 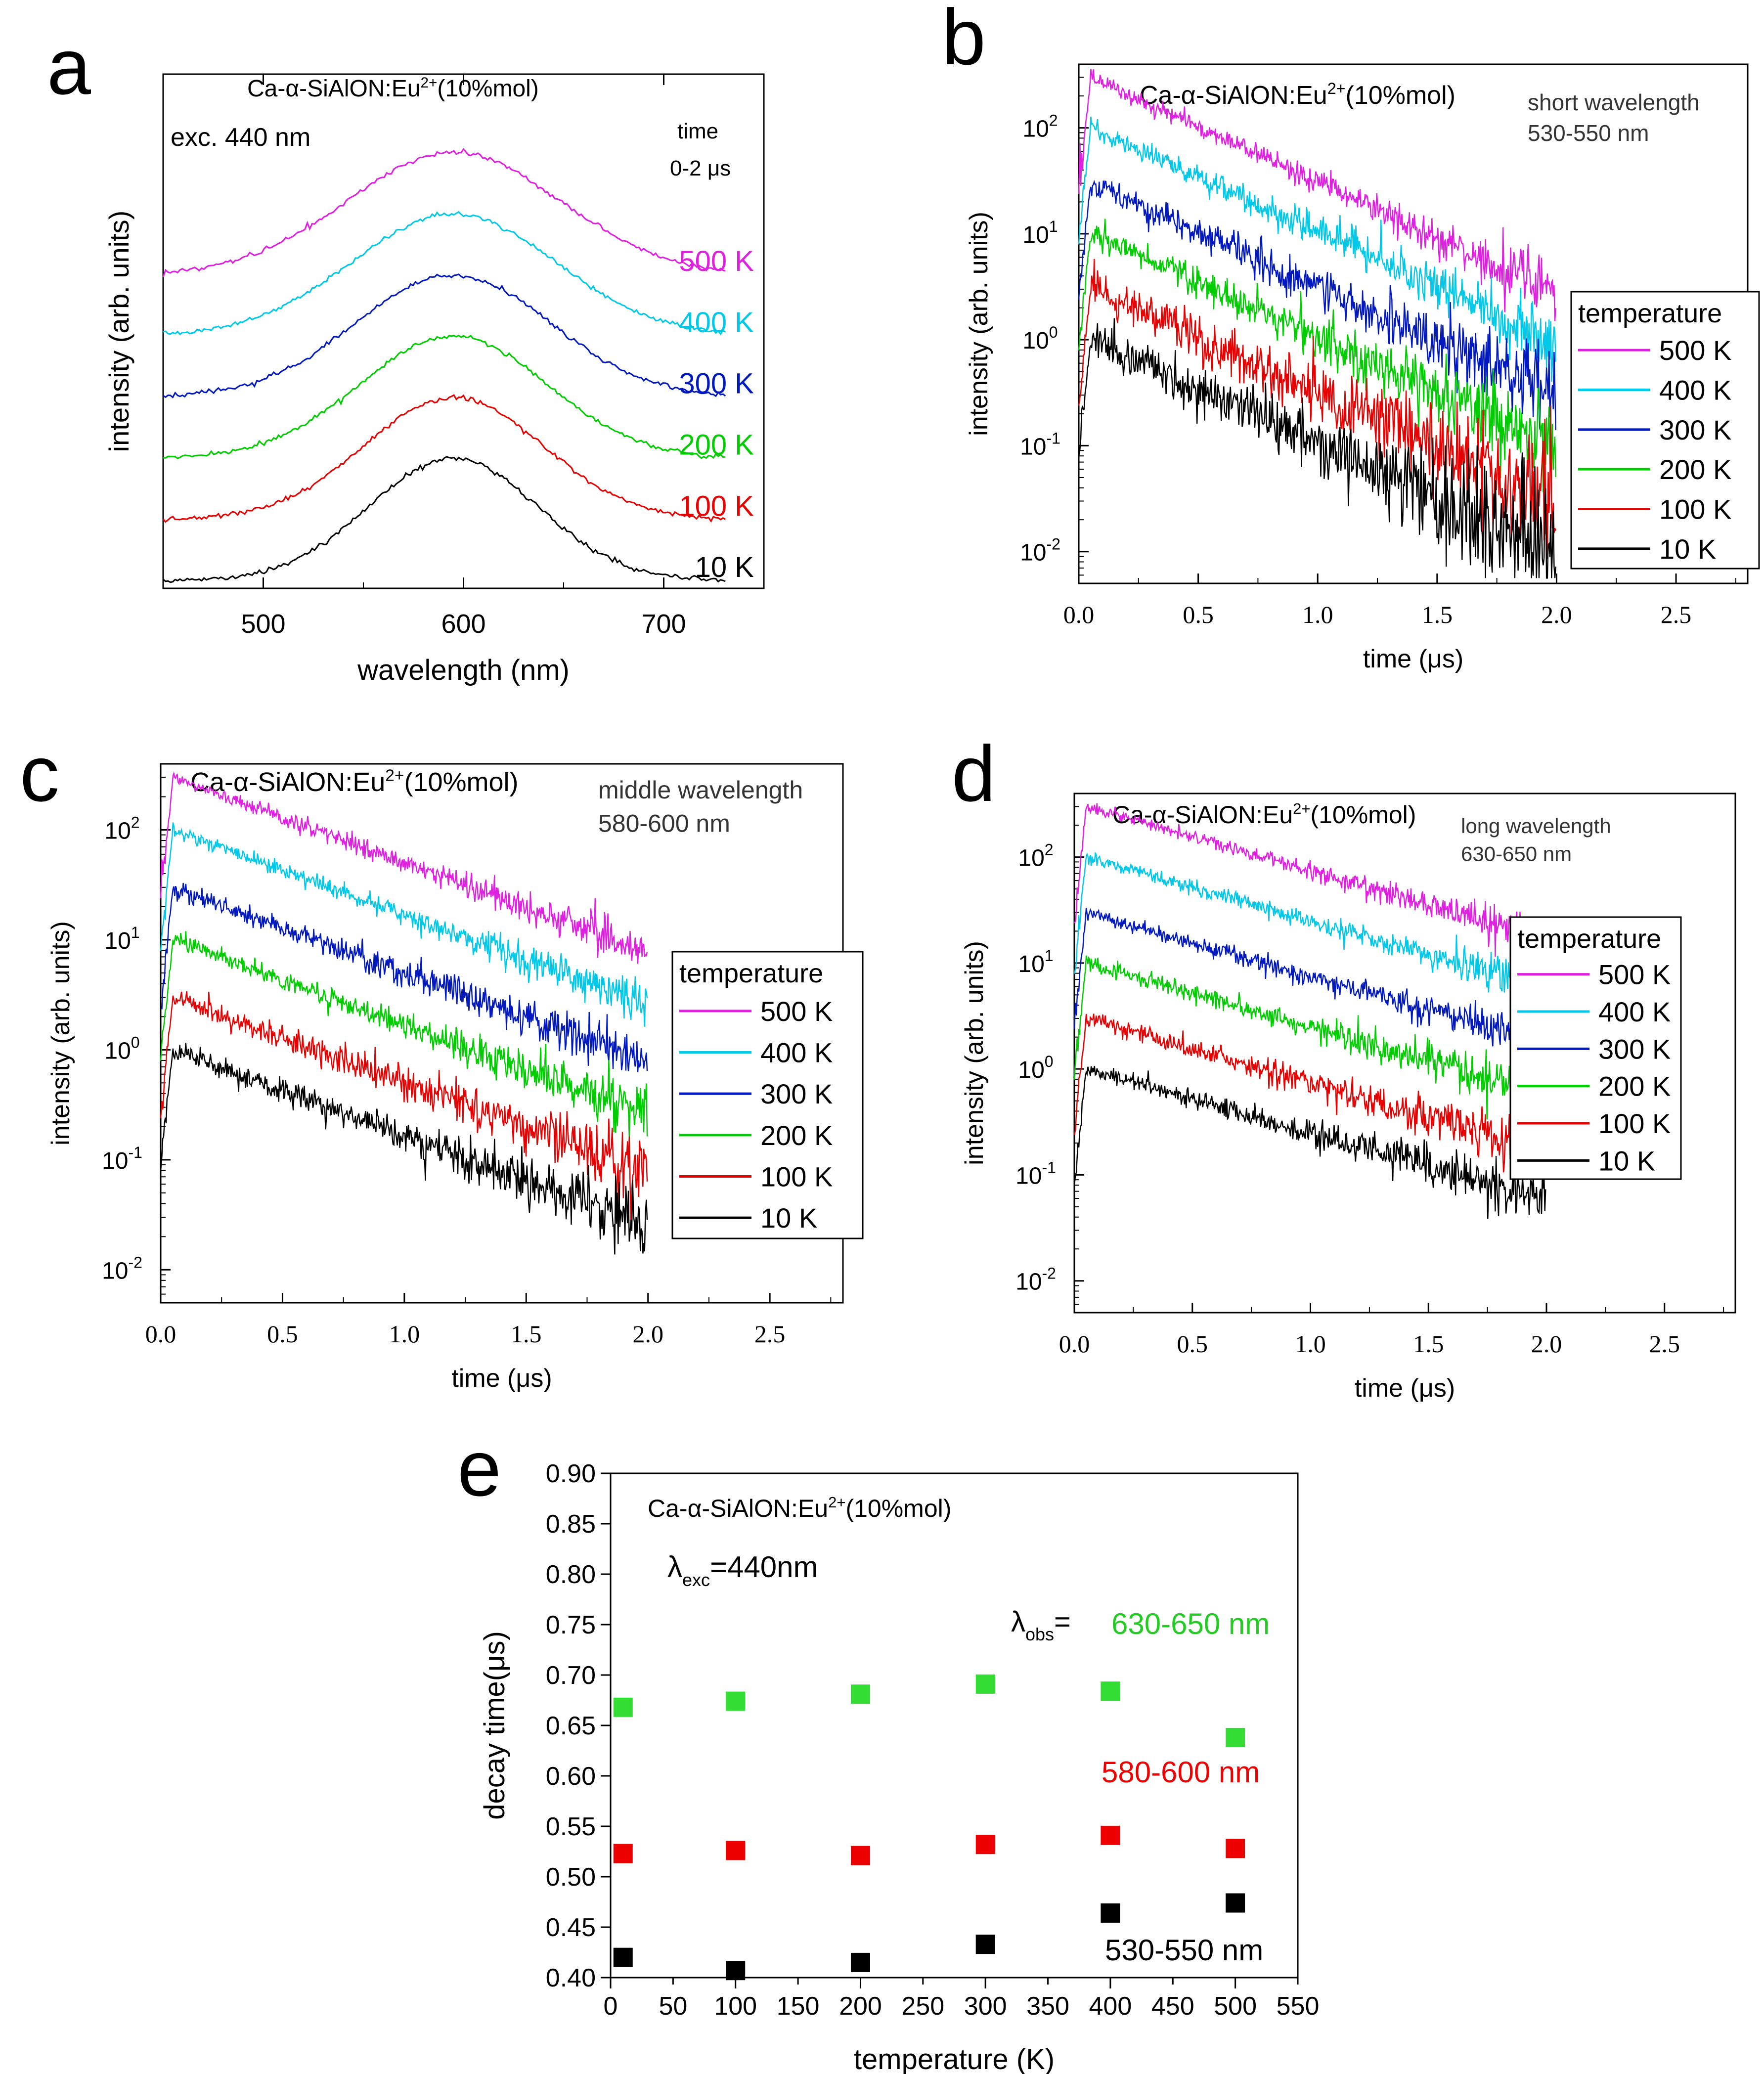 What do you see at coordinates (860, 2006) in the screenshot?
I see `x-tick-label: 200` at bounding box center [860, 2006].